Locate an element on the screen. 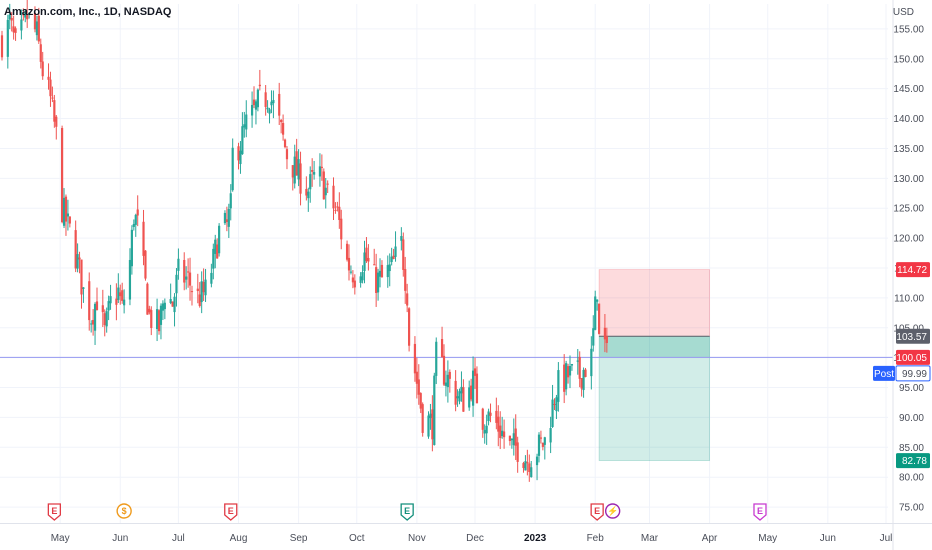  price-tag: 114.72 is located at coordinates (912, 270).